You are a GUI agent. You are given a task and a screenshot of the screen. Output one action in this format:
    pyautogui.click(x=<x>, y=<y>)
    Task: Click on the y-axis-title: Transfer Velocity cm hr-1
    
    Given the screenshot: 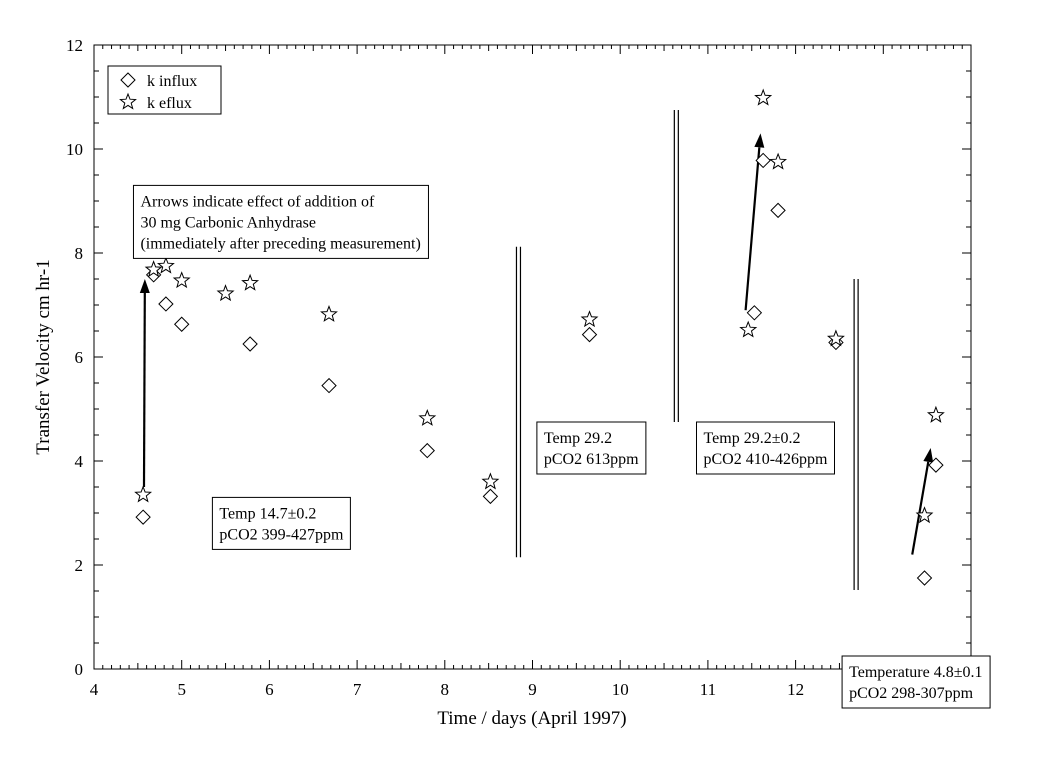 What is the action you would take?
    pyautogui.click(x=43, y=356)
    